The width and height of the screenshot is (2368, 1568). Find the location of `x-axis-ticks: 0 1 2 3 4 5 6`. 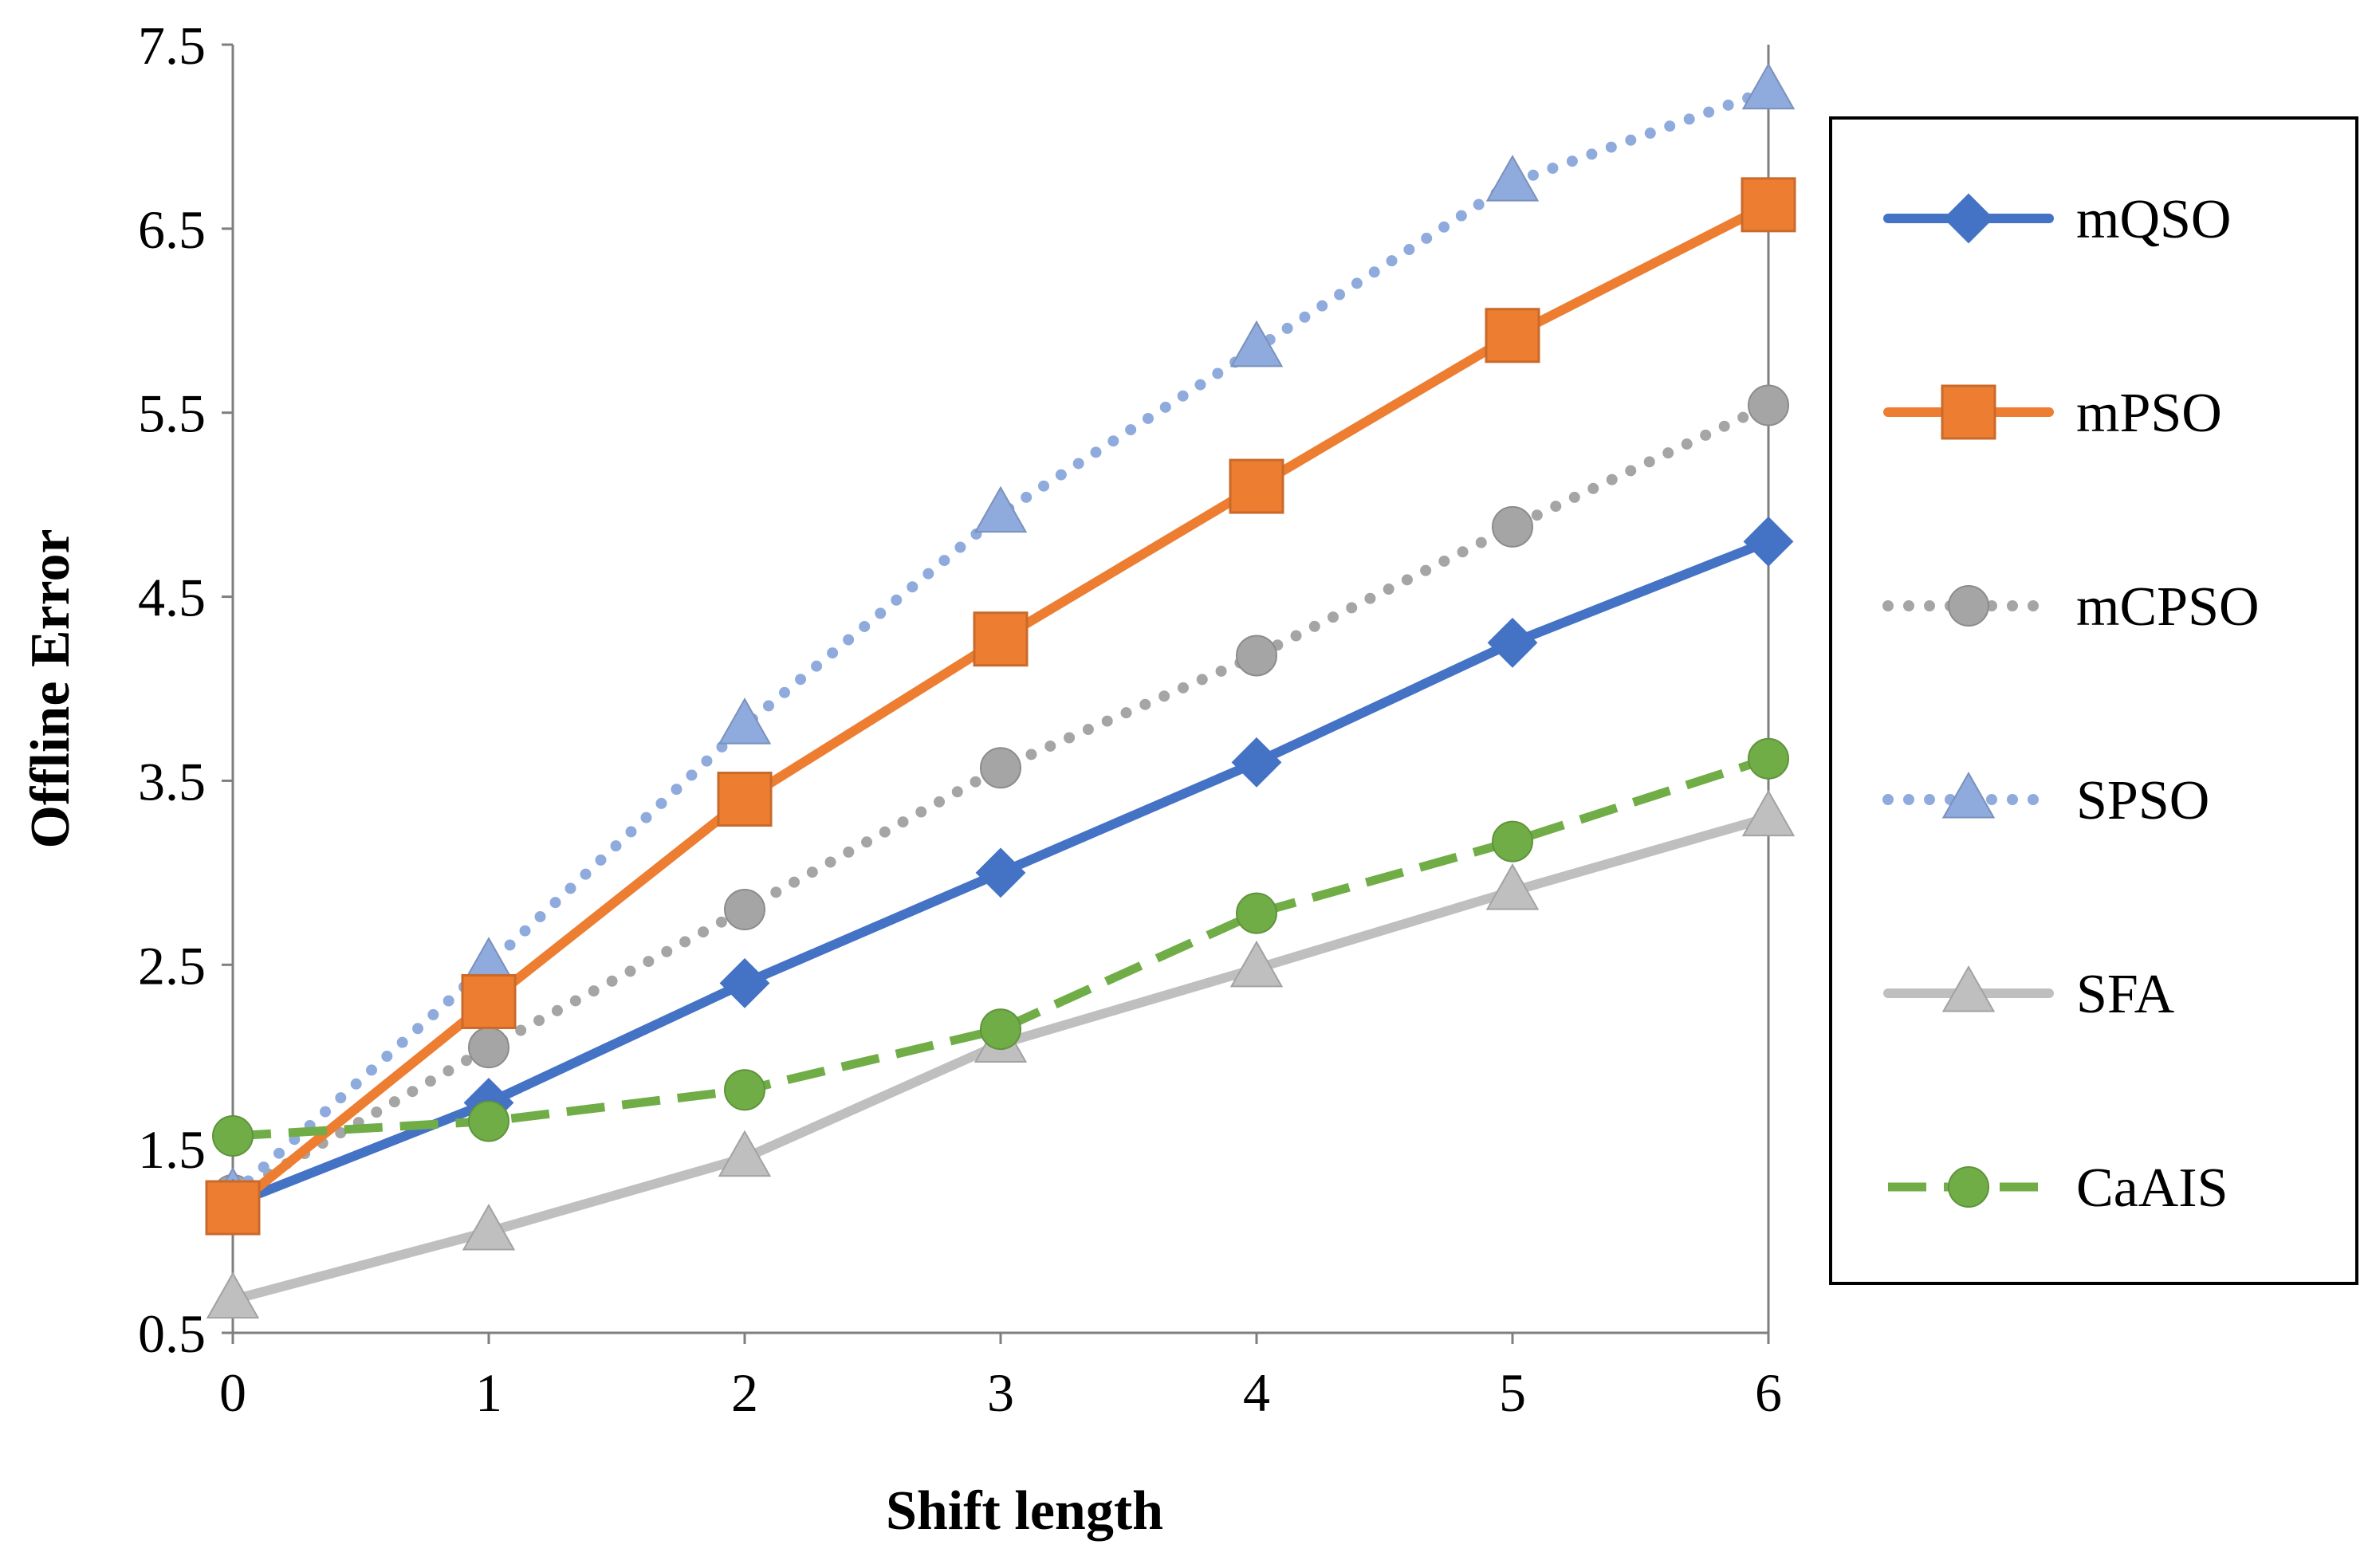

x-axis-ticks: 0 1 2 3 4 5 6 is located at coordinates (1001, 1378).